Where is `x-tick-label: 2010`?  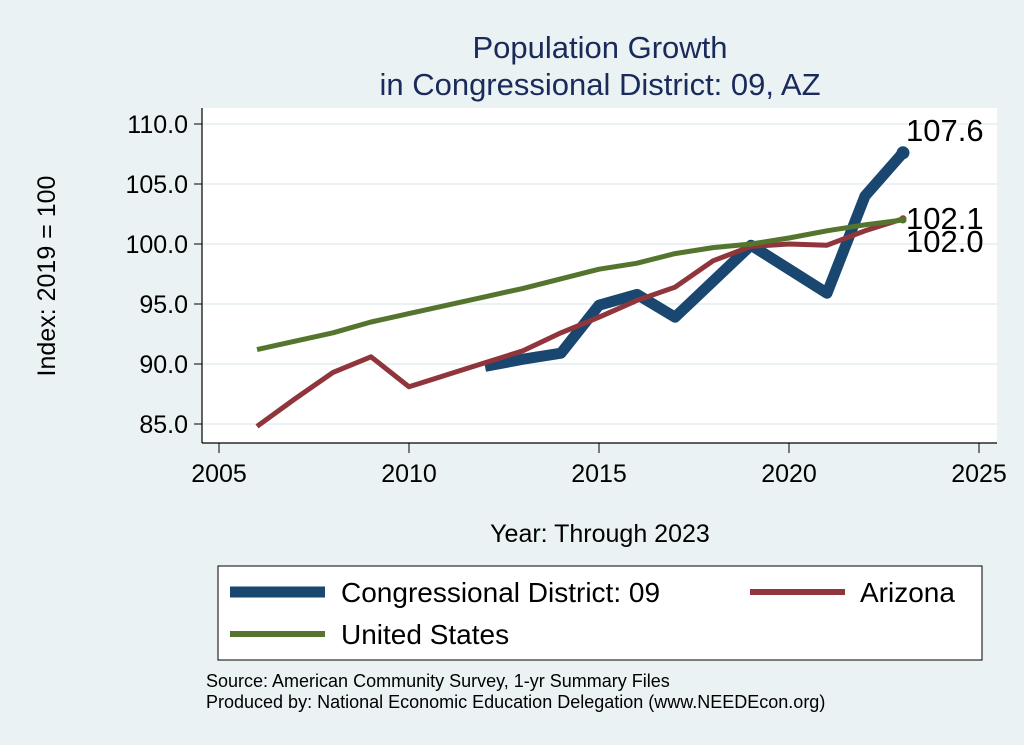
x-tick-label: 2010 is located at coordinates (409, 474).